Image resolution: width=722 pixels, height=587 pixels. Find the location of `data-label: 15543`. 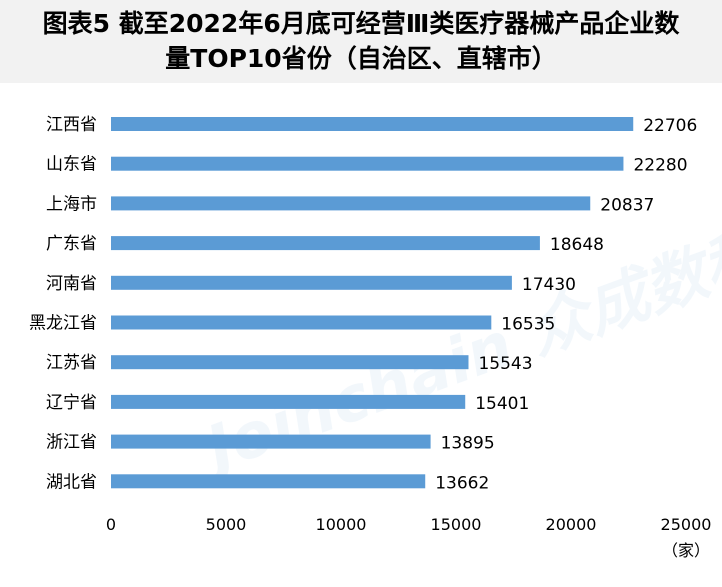

data-label: 15543 is located at coordinates (505, 364).